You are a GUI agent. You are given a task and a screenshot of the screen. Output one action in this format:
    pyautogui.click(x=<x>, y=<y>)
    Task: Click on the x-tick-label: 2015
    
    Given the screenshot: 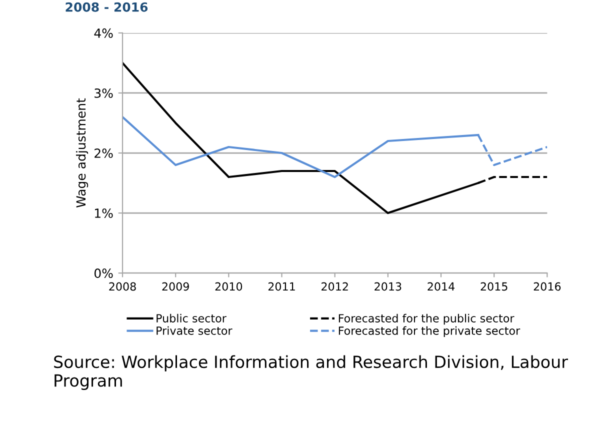 What is the action you would take?
    pyautogui.click(x=494, y=286)
    